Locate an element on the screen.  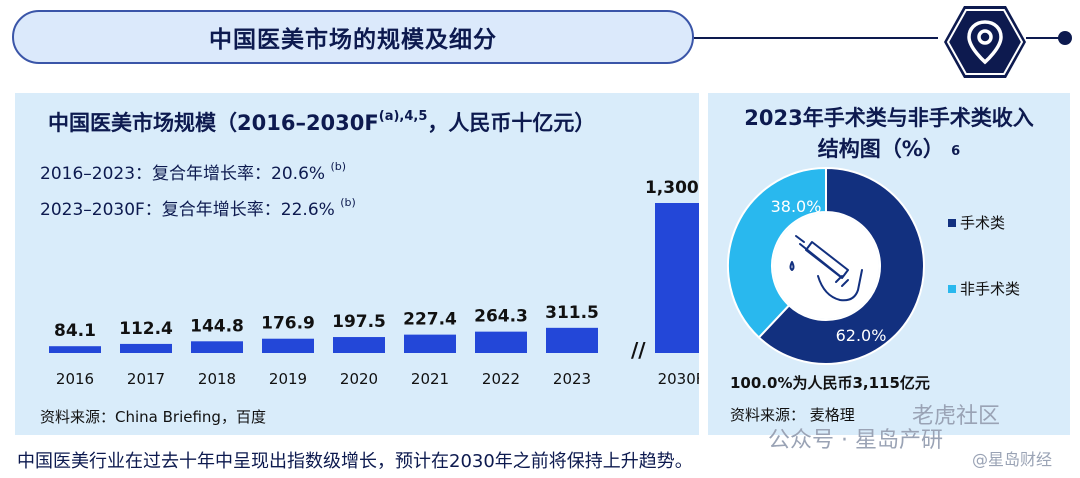
bar-value-label: 144.8 is located at coordinates (217, 326).